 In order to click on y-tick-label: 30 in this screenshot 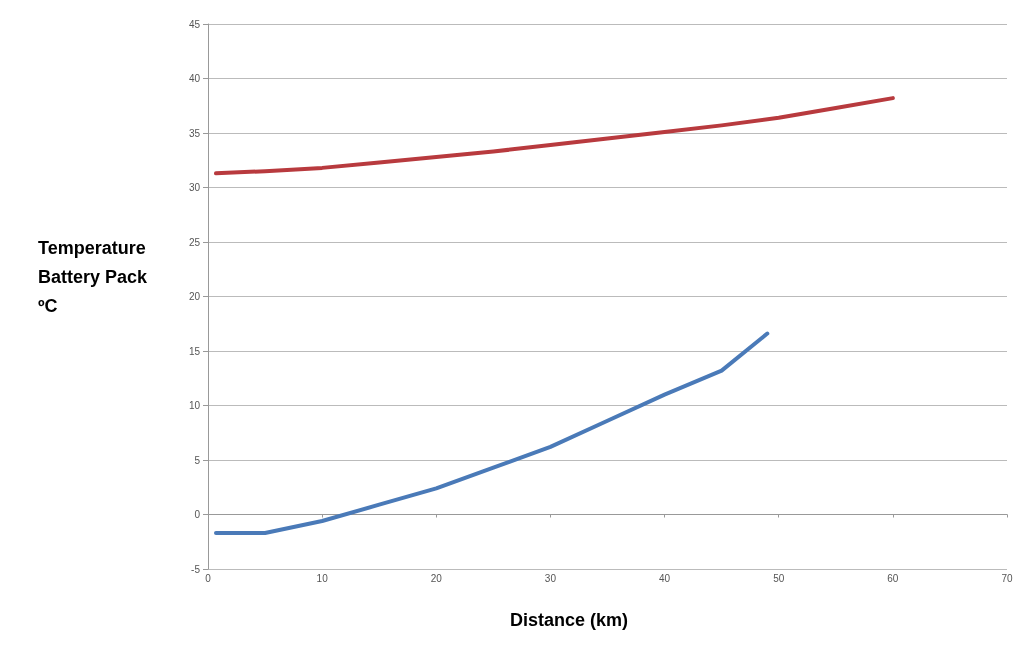, I will do `click(194, 187)`.